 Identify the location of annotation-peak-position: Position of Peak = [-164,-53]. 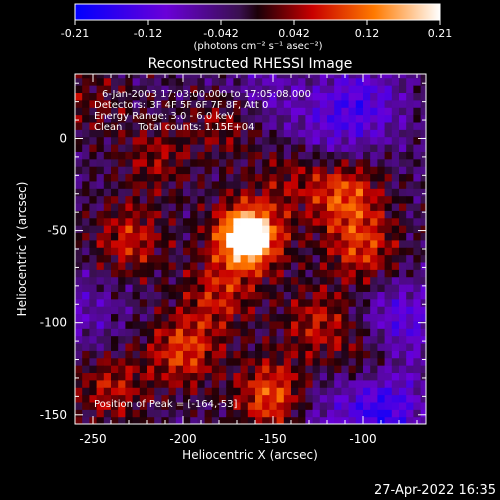
(166, 404).